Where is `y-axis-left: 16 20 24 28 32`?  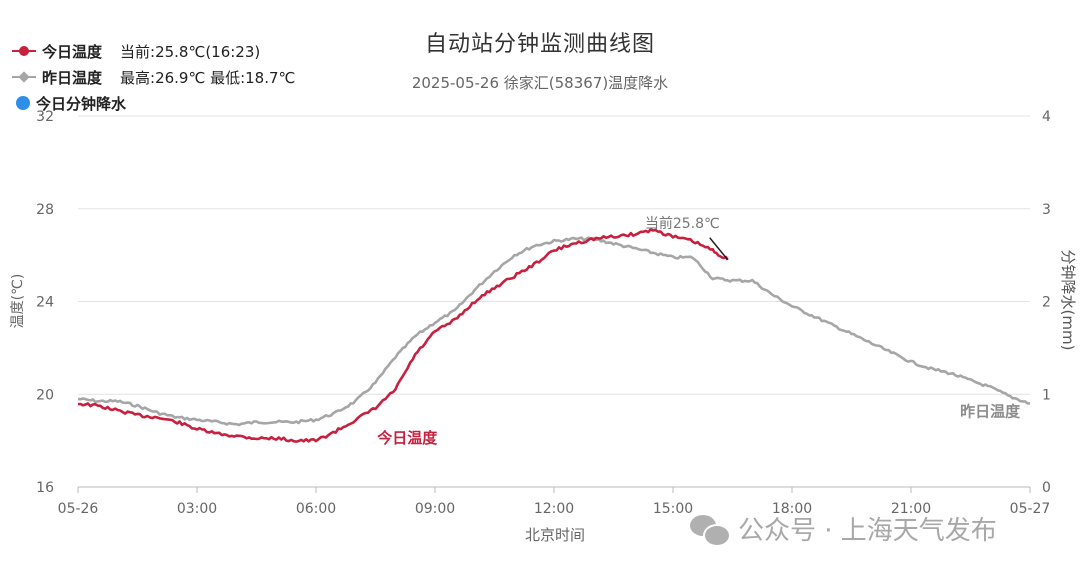 y-axis-left: 16 20 24 28 32 is located at coordinates (45, 302).